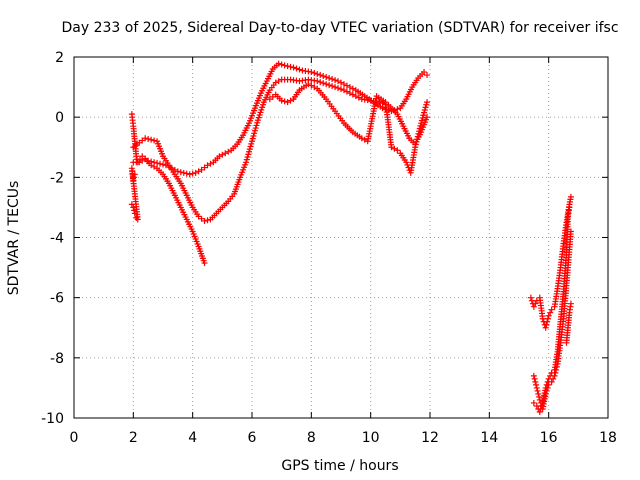 This screenshot has height=480, width=640. Describe the element at coordinates (192, 438) in the screenshot. I see `x-tick-label: 4` at that location.